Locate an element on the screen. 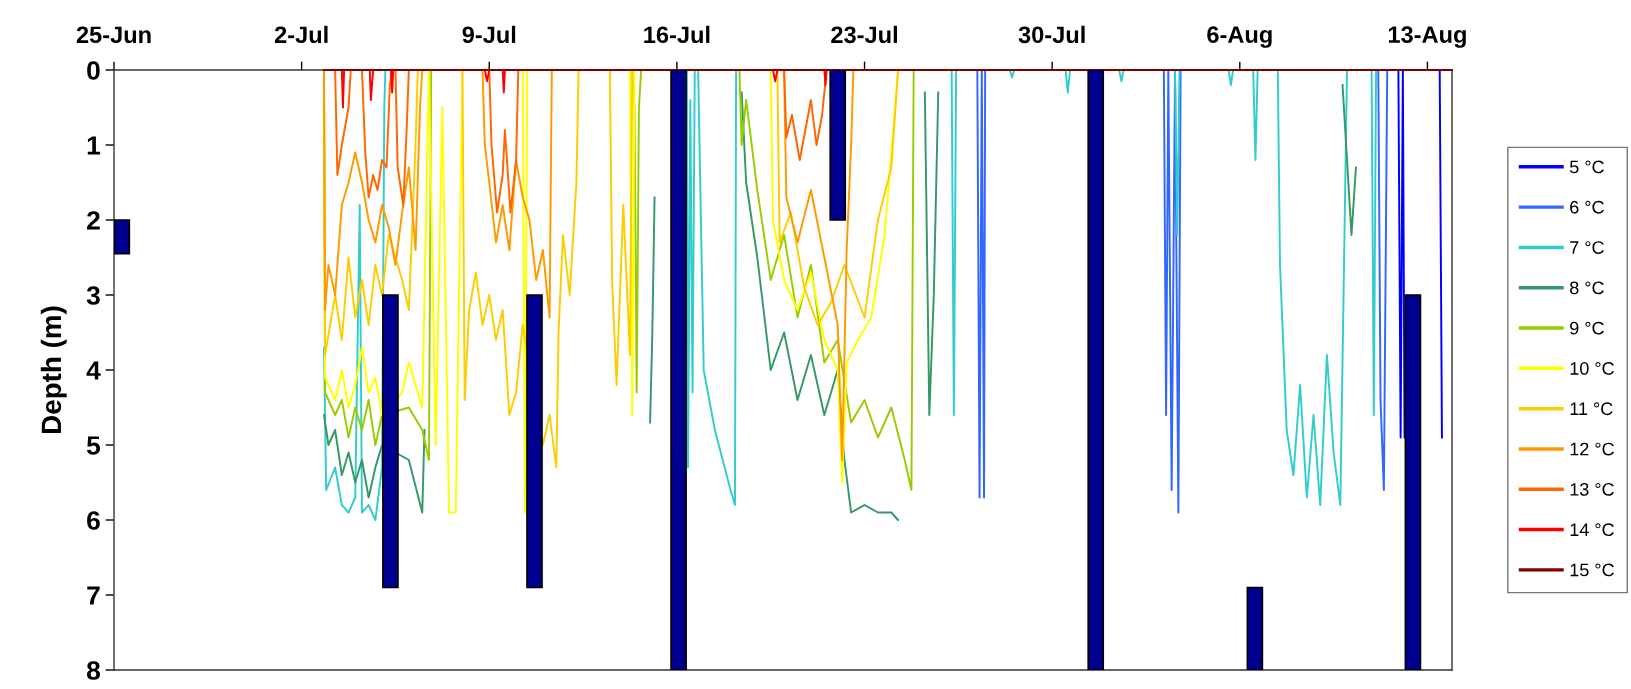 The height and width of the screenshot is (689, 1631). legend-label: 9 °C is located at coordinates (1587, 328).